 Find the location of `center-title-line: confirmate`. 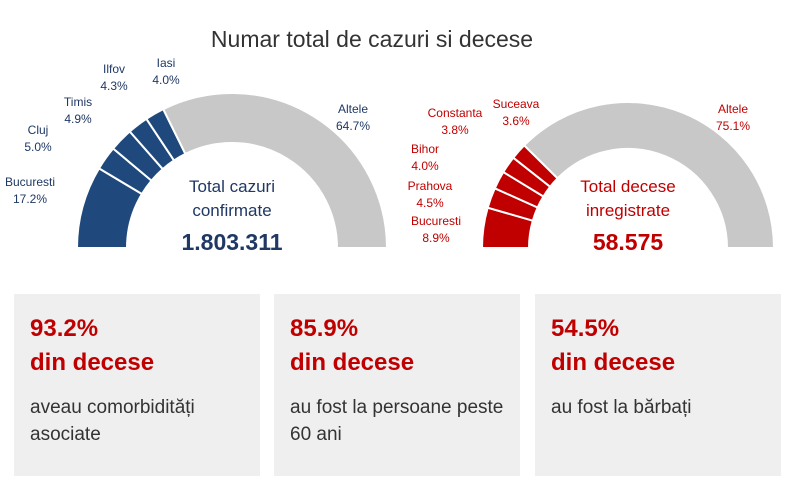

center-title-line: confirmate is located at coordinates (231, 210).